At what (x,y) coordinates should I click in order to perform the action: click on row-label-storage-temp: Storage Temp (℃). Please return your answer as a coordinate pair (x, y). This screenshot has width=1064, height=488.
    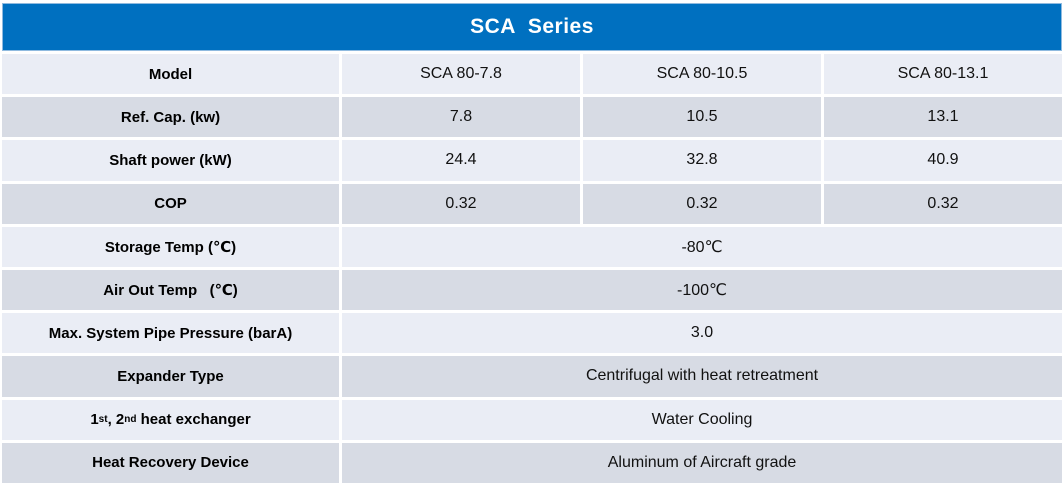
    Looking at the image, I should click on (170, 246).